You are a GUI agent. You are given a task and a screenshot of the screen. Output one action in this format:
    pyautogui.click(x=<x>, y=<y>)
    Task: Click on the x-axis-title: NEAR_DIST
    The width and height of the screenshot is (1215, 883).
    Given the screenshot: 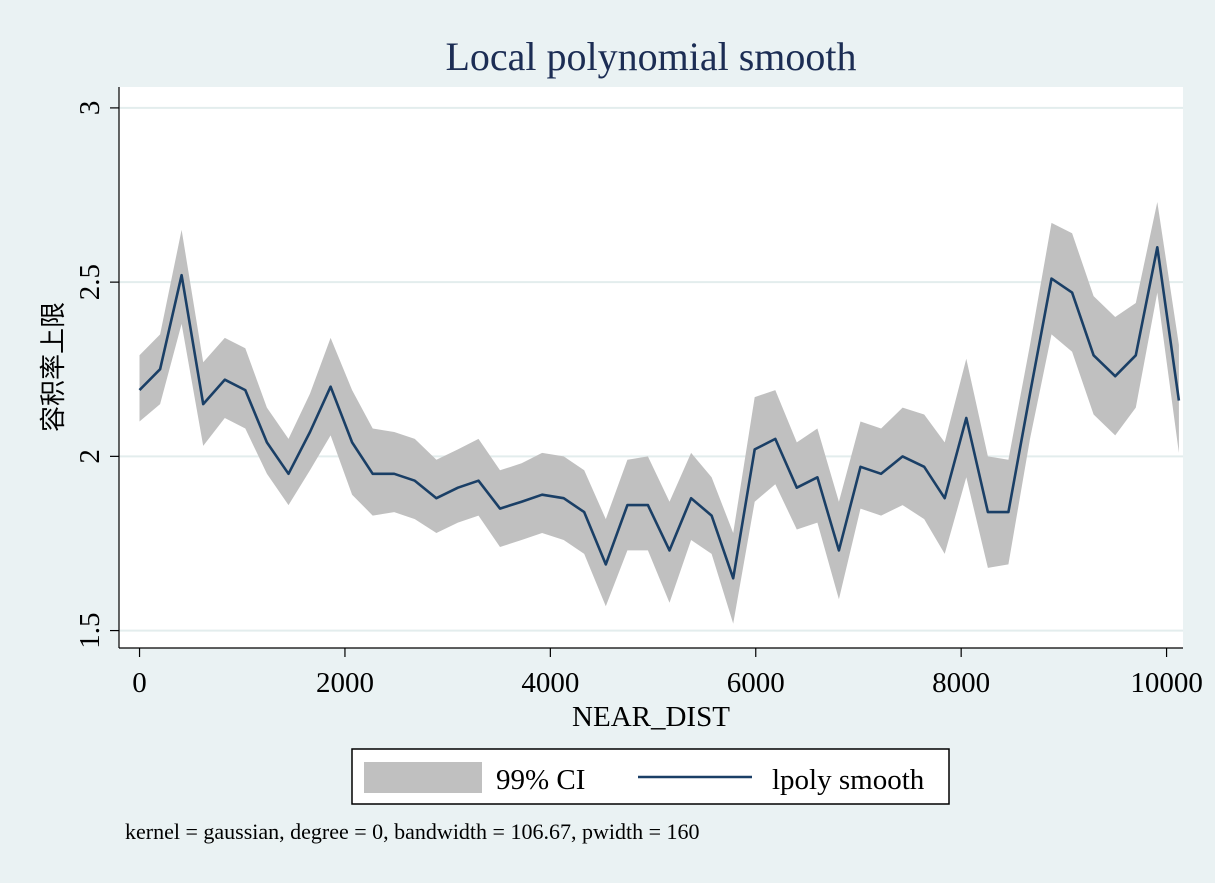 What is the action you would take?
    pyautogui.click(x=651, y=717)
    